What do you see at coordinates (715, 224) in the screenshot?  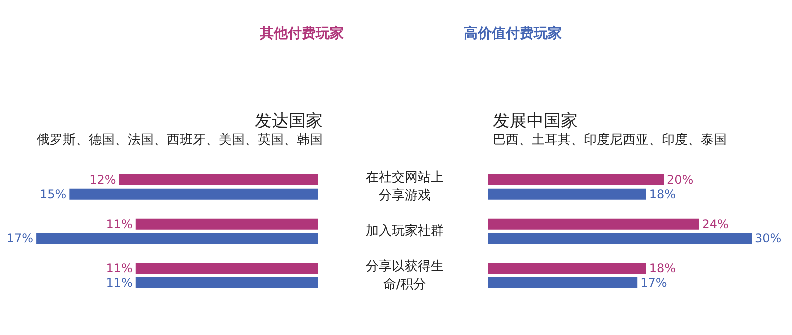 I see `data-label: 24%` at bounding box center [715, 224].